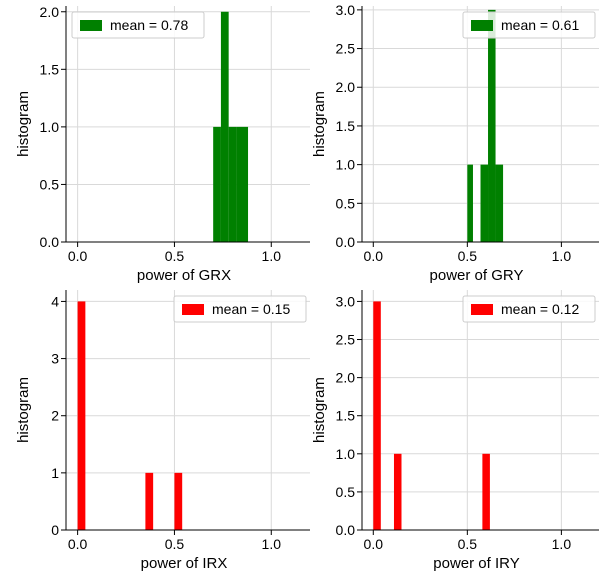 Image resolution: width=599 pixels, height=575 pixels. Describe the element at coordinates (184, 275) in the screenshot. I see `x-axis-label: power of GRX` at that location.